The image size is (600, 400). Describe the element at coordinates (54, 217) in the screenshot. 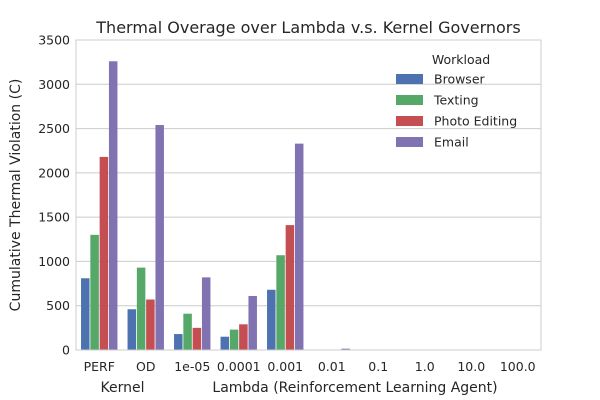

I see `y-tick-label: 1500` at that location.